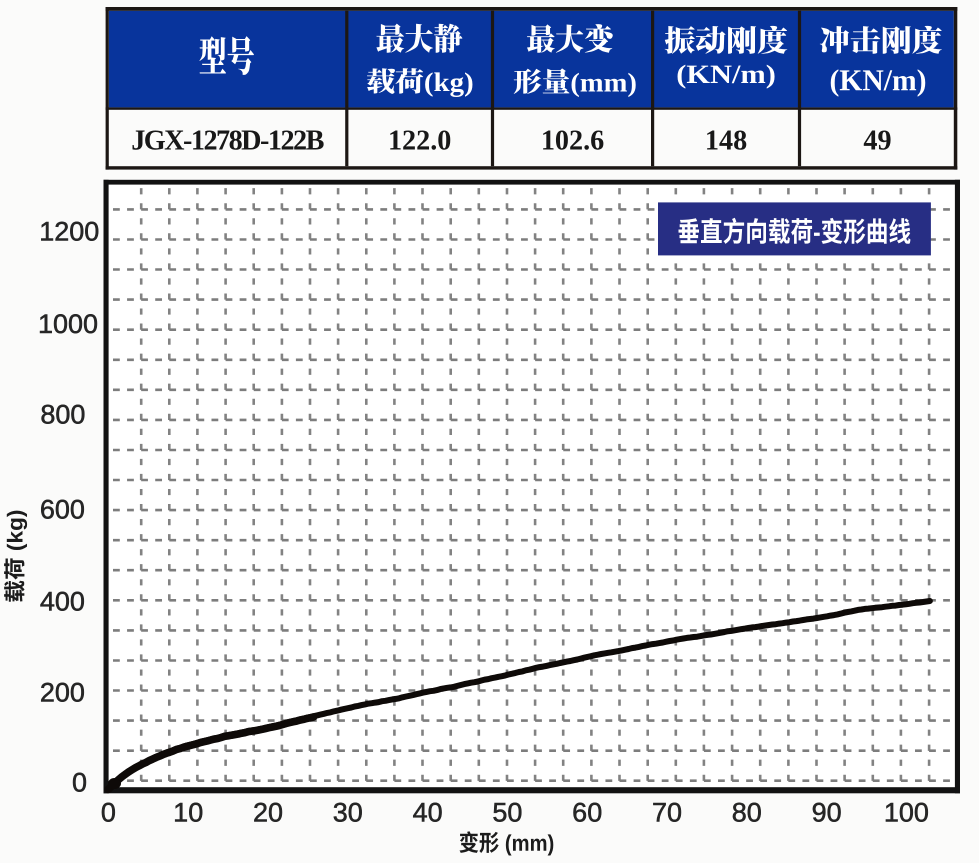  I want to click on svg-text: 30, so click(348, 813).